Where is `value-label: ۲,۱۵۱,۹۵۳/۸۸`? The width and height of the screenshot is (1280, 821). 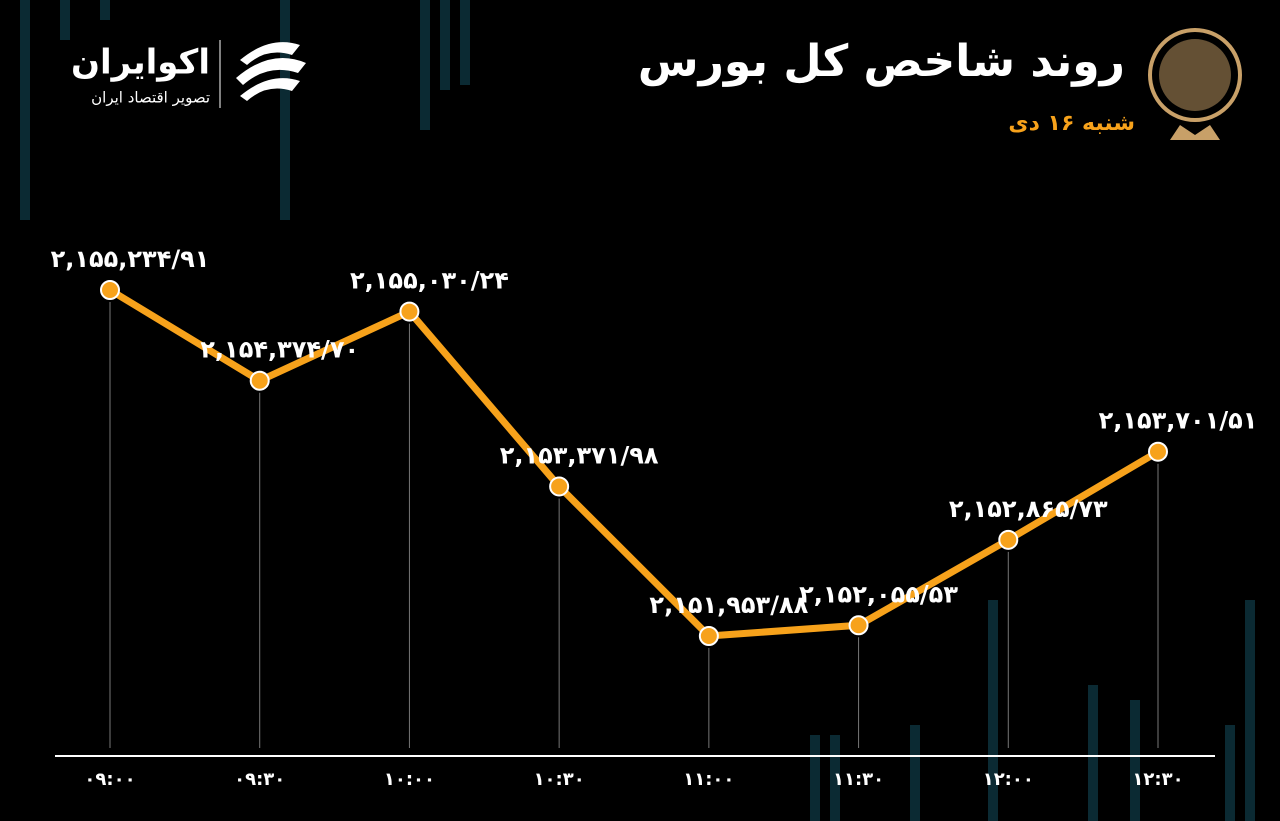
value-label: ۲,۱۵۱,۹۵۳/۸۸ is located at coordinates (728, 605).